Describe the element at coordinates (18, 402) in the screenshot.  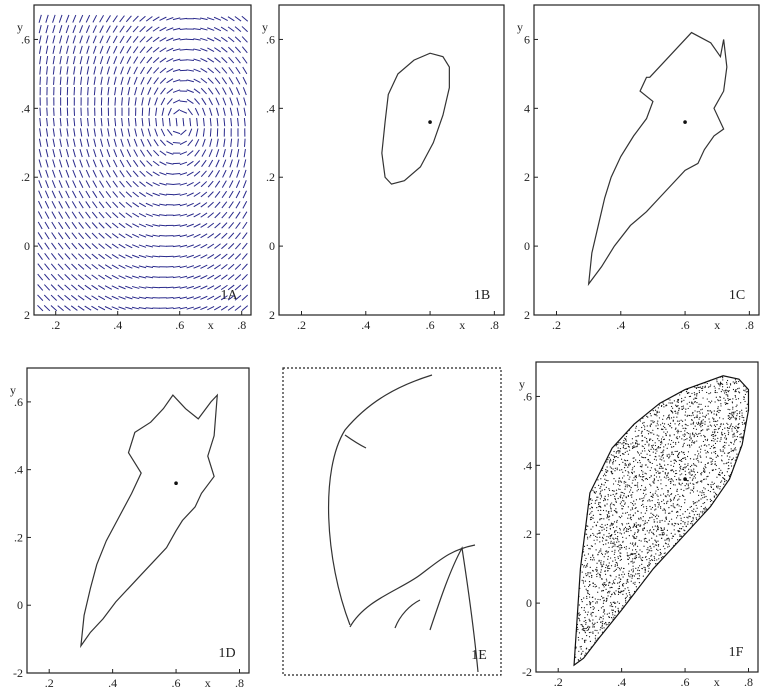
I see `y-tick-label: .6` at that location.